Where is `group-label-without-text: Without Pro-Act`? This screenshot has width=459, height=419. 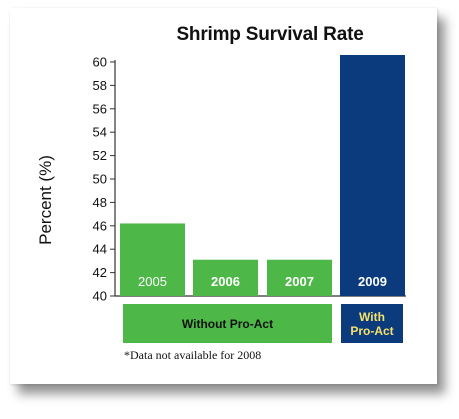 group-label-without-text: Without Pro-Act is located at coordinates (227, 323).